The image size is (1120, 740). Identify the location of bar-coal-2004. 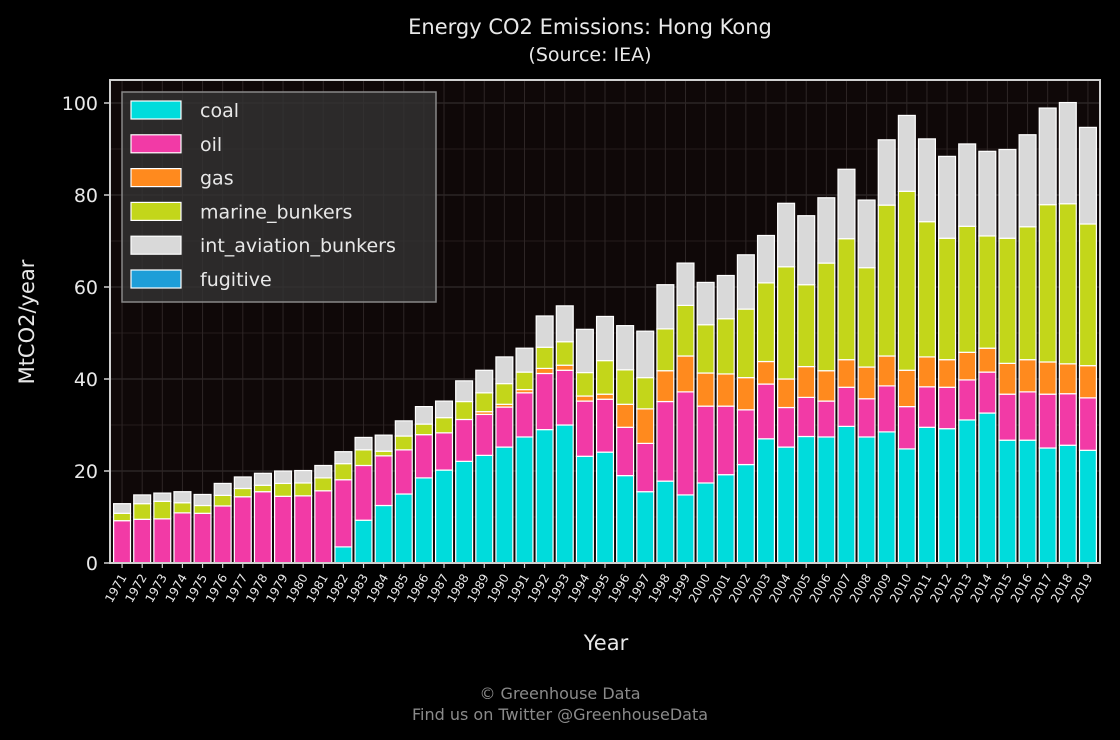
(786, 505).